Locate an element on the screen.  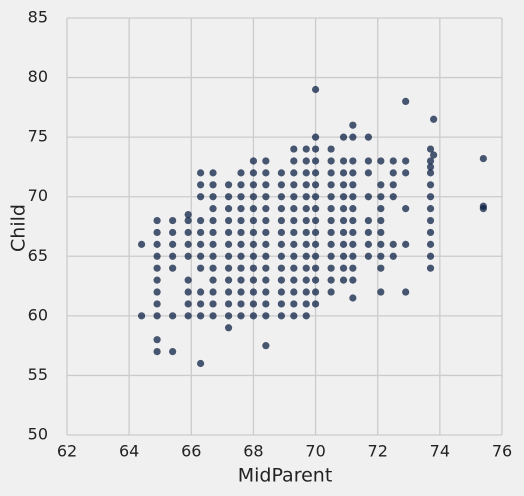
x-tick-label: 76 is located at coordinates (502, 451).